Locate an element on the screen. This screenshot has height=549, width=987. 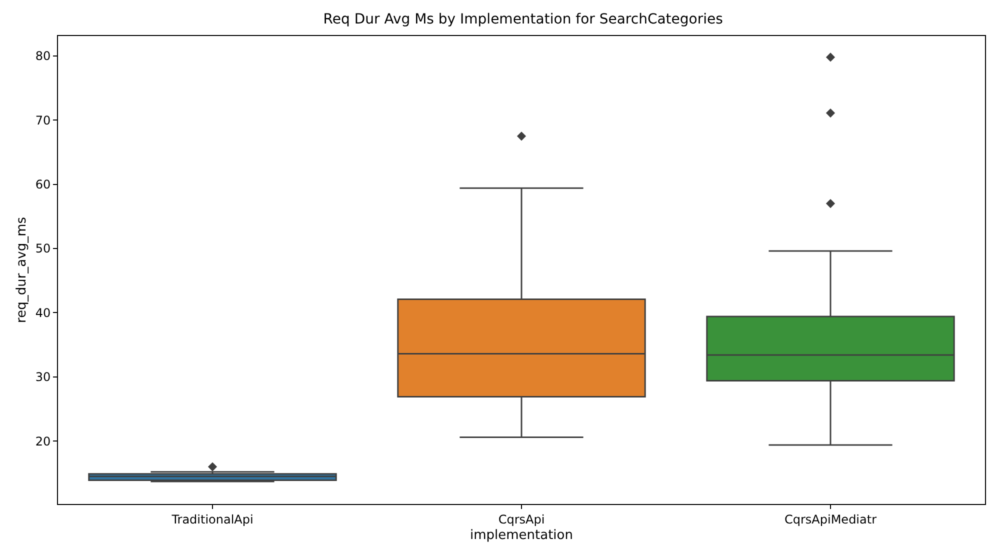
y-tick-label: 70 is located at coordinates (43, 120).